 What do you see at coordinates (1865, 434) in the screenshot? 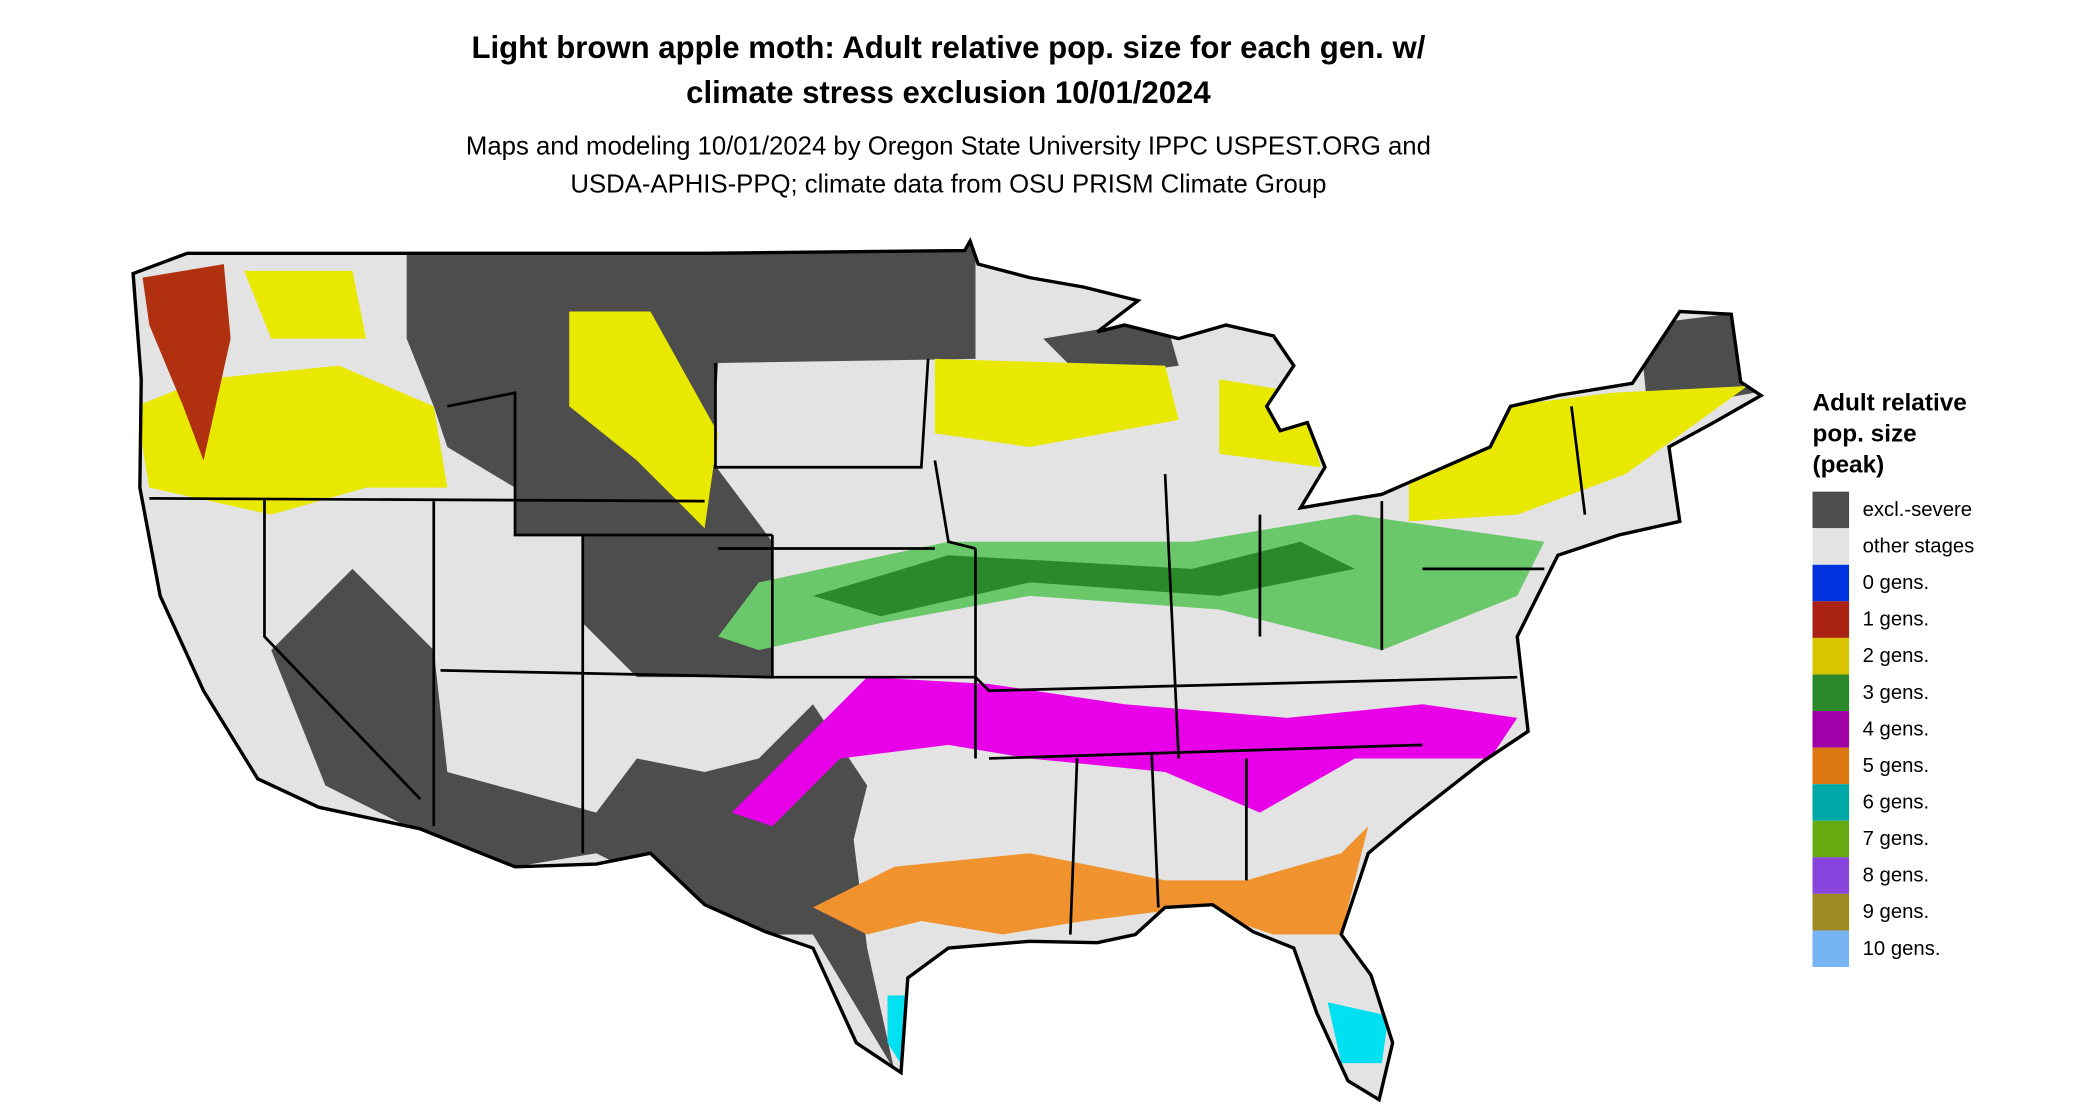
I see `legend-title-line: pop. size` at bounding box center [1865, 434].